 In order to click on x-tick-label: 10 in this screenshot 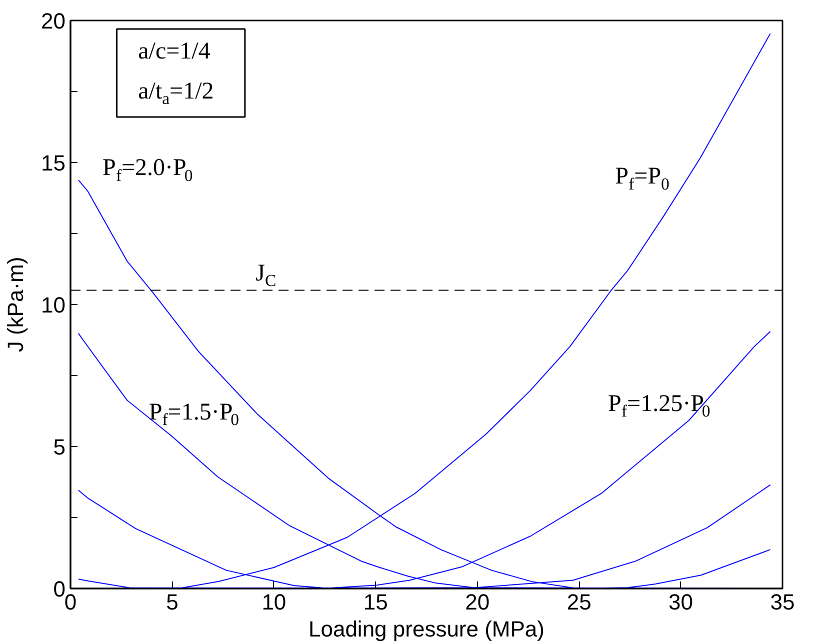, I will do `click(274, 602)`.